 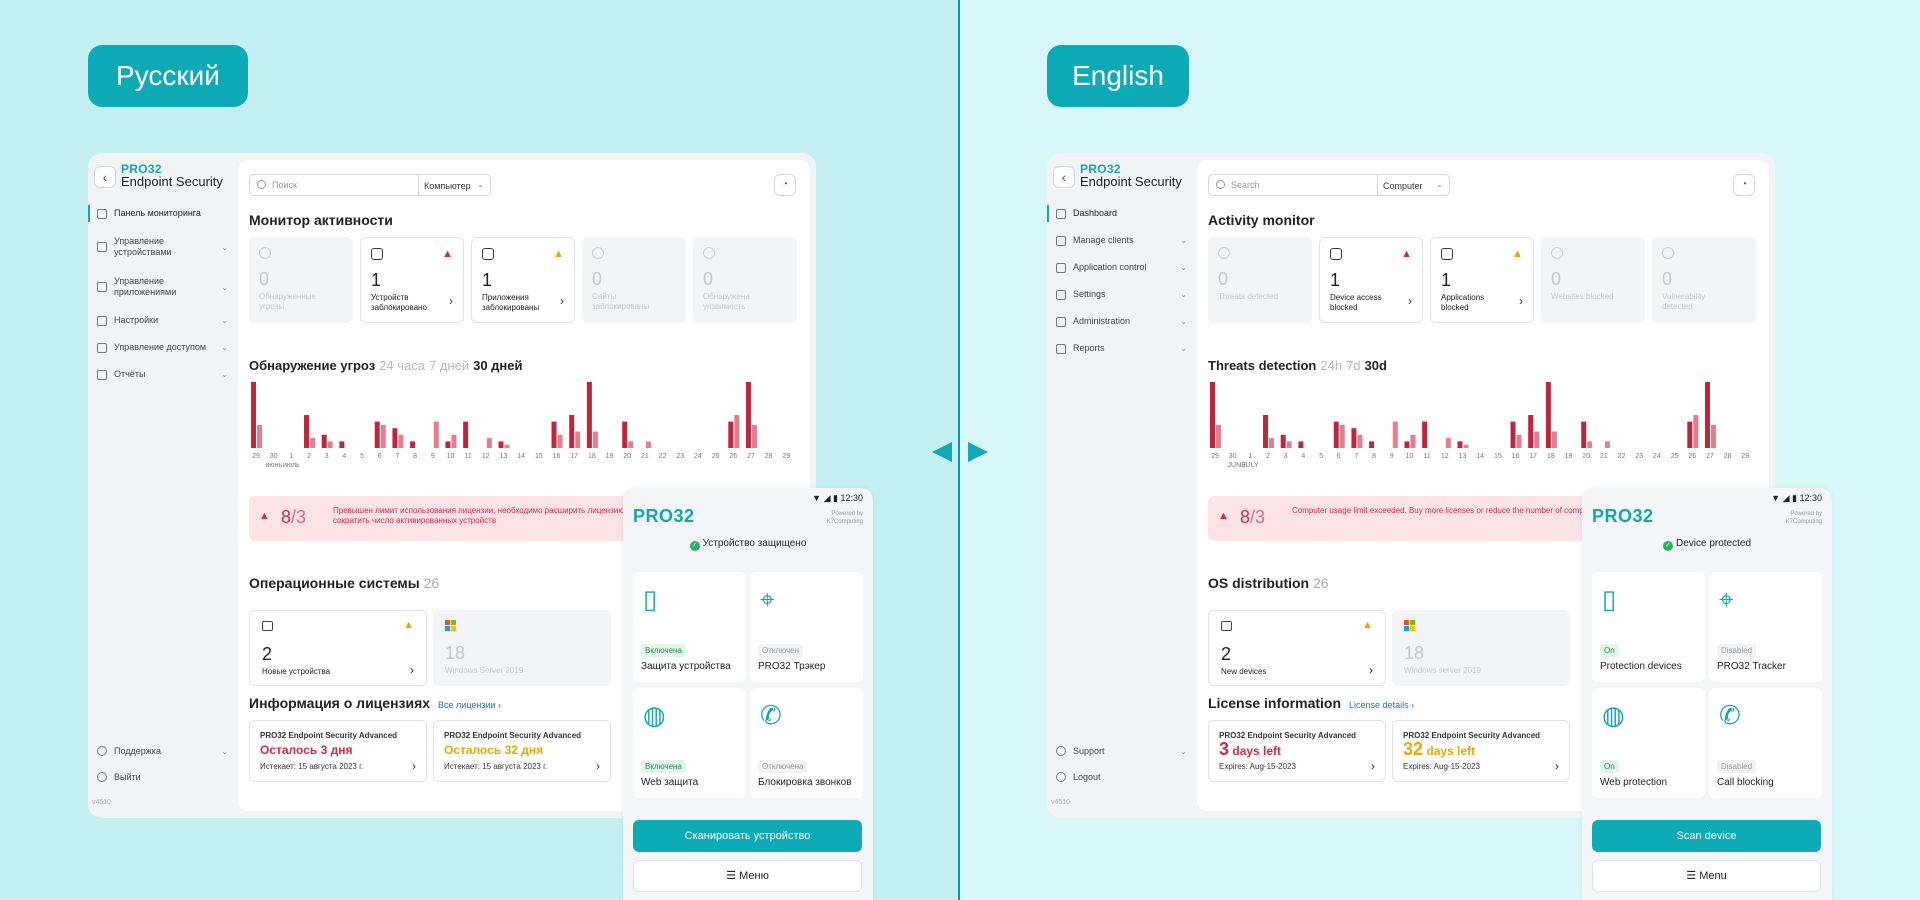 What do you see at coordinates (162, 347) in the screenshot?
I see `sidebar-item-4: Управление доступом ⌄` at bounding box center [162, 347].